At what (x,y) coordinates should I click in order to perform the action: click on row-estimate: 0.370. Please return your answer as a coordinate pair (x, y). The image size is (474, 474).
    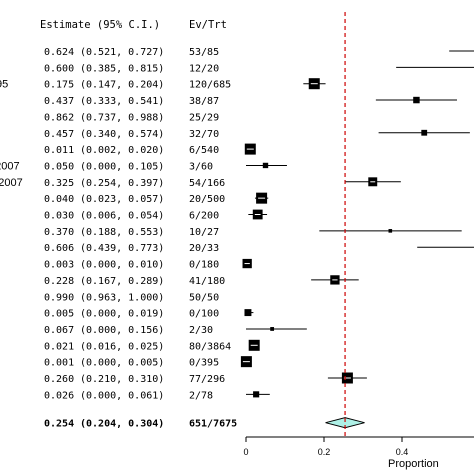
    Looking at the image, I should click on (59, 232).